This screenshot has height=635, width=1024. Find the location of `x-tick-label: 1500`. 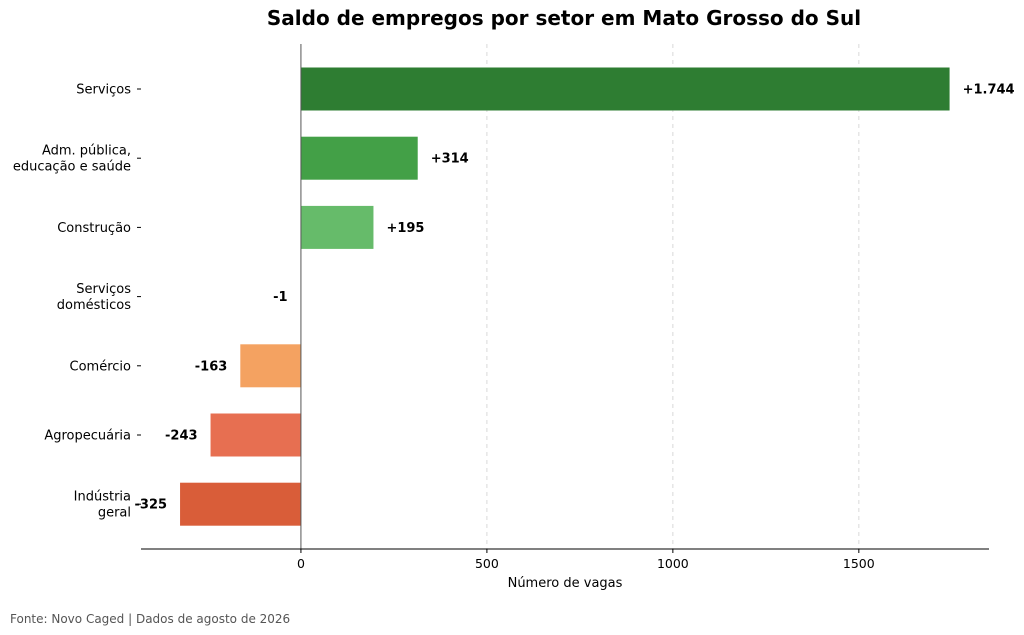

x-tick-label: 1500 is located at coordinates (859, 563).